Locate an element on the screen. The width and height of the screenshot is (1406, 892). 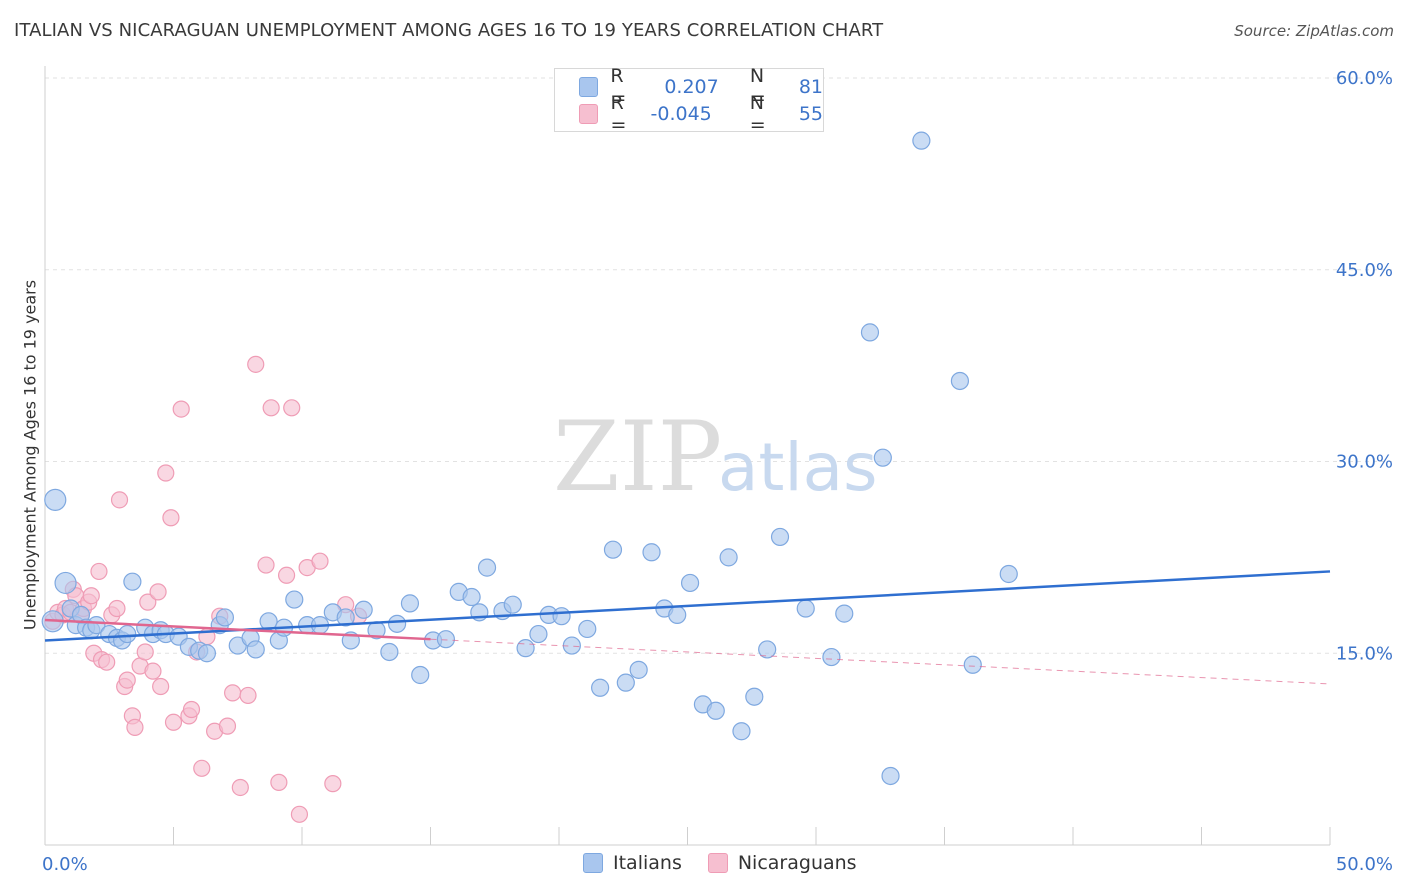
nicaraguans-trend-line is located at coordinates (237, 629).